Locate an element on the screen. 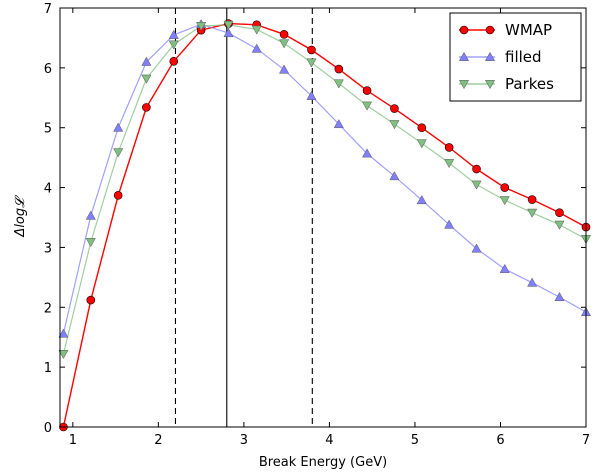 The image size is (606, 472). legend: WMAP filled Parkes is located at coordinates (515, 57).